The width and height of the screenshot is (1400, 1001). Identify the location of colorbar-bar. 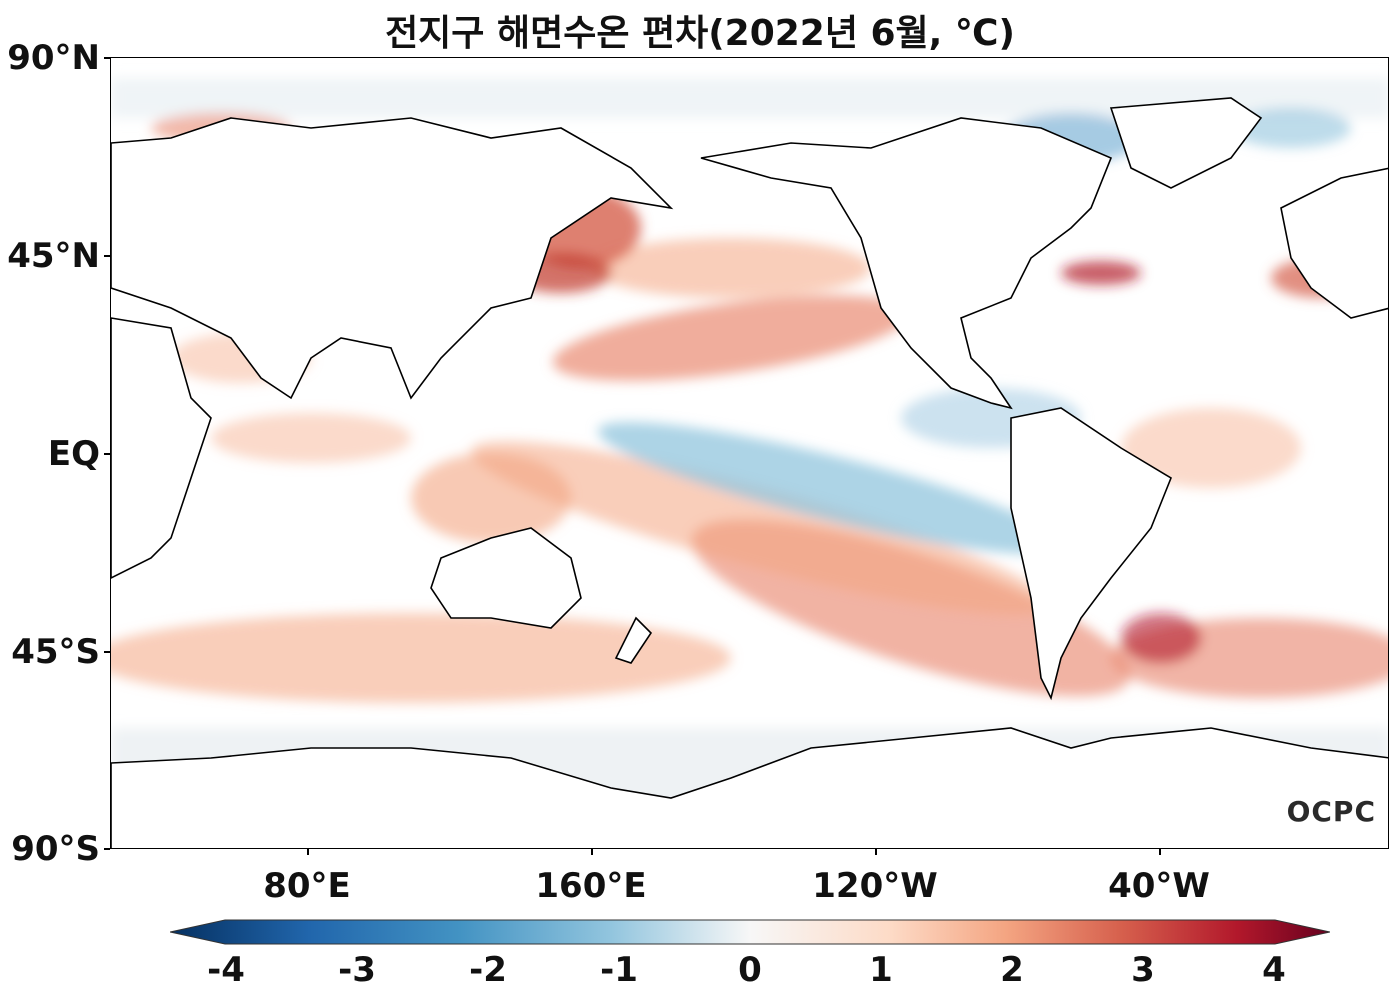
(750, 932).